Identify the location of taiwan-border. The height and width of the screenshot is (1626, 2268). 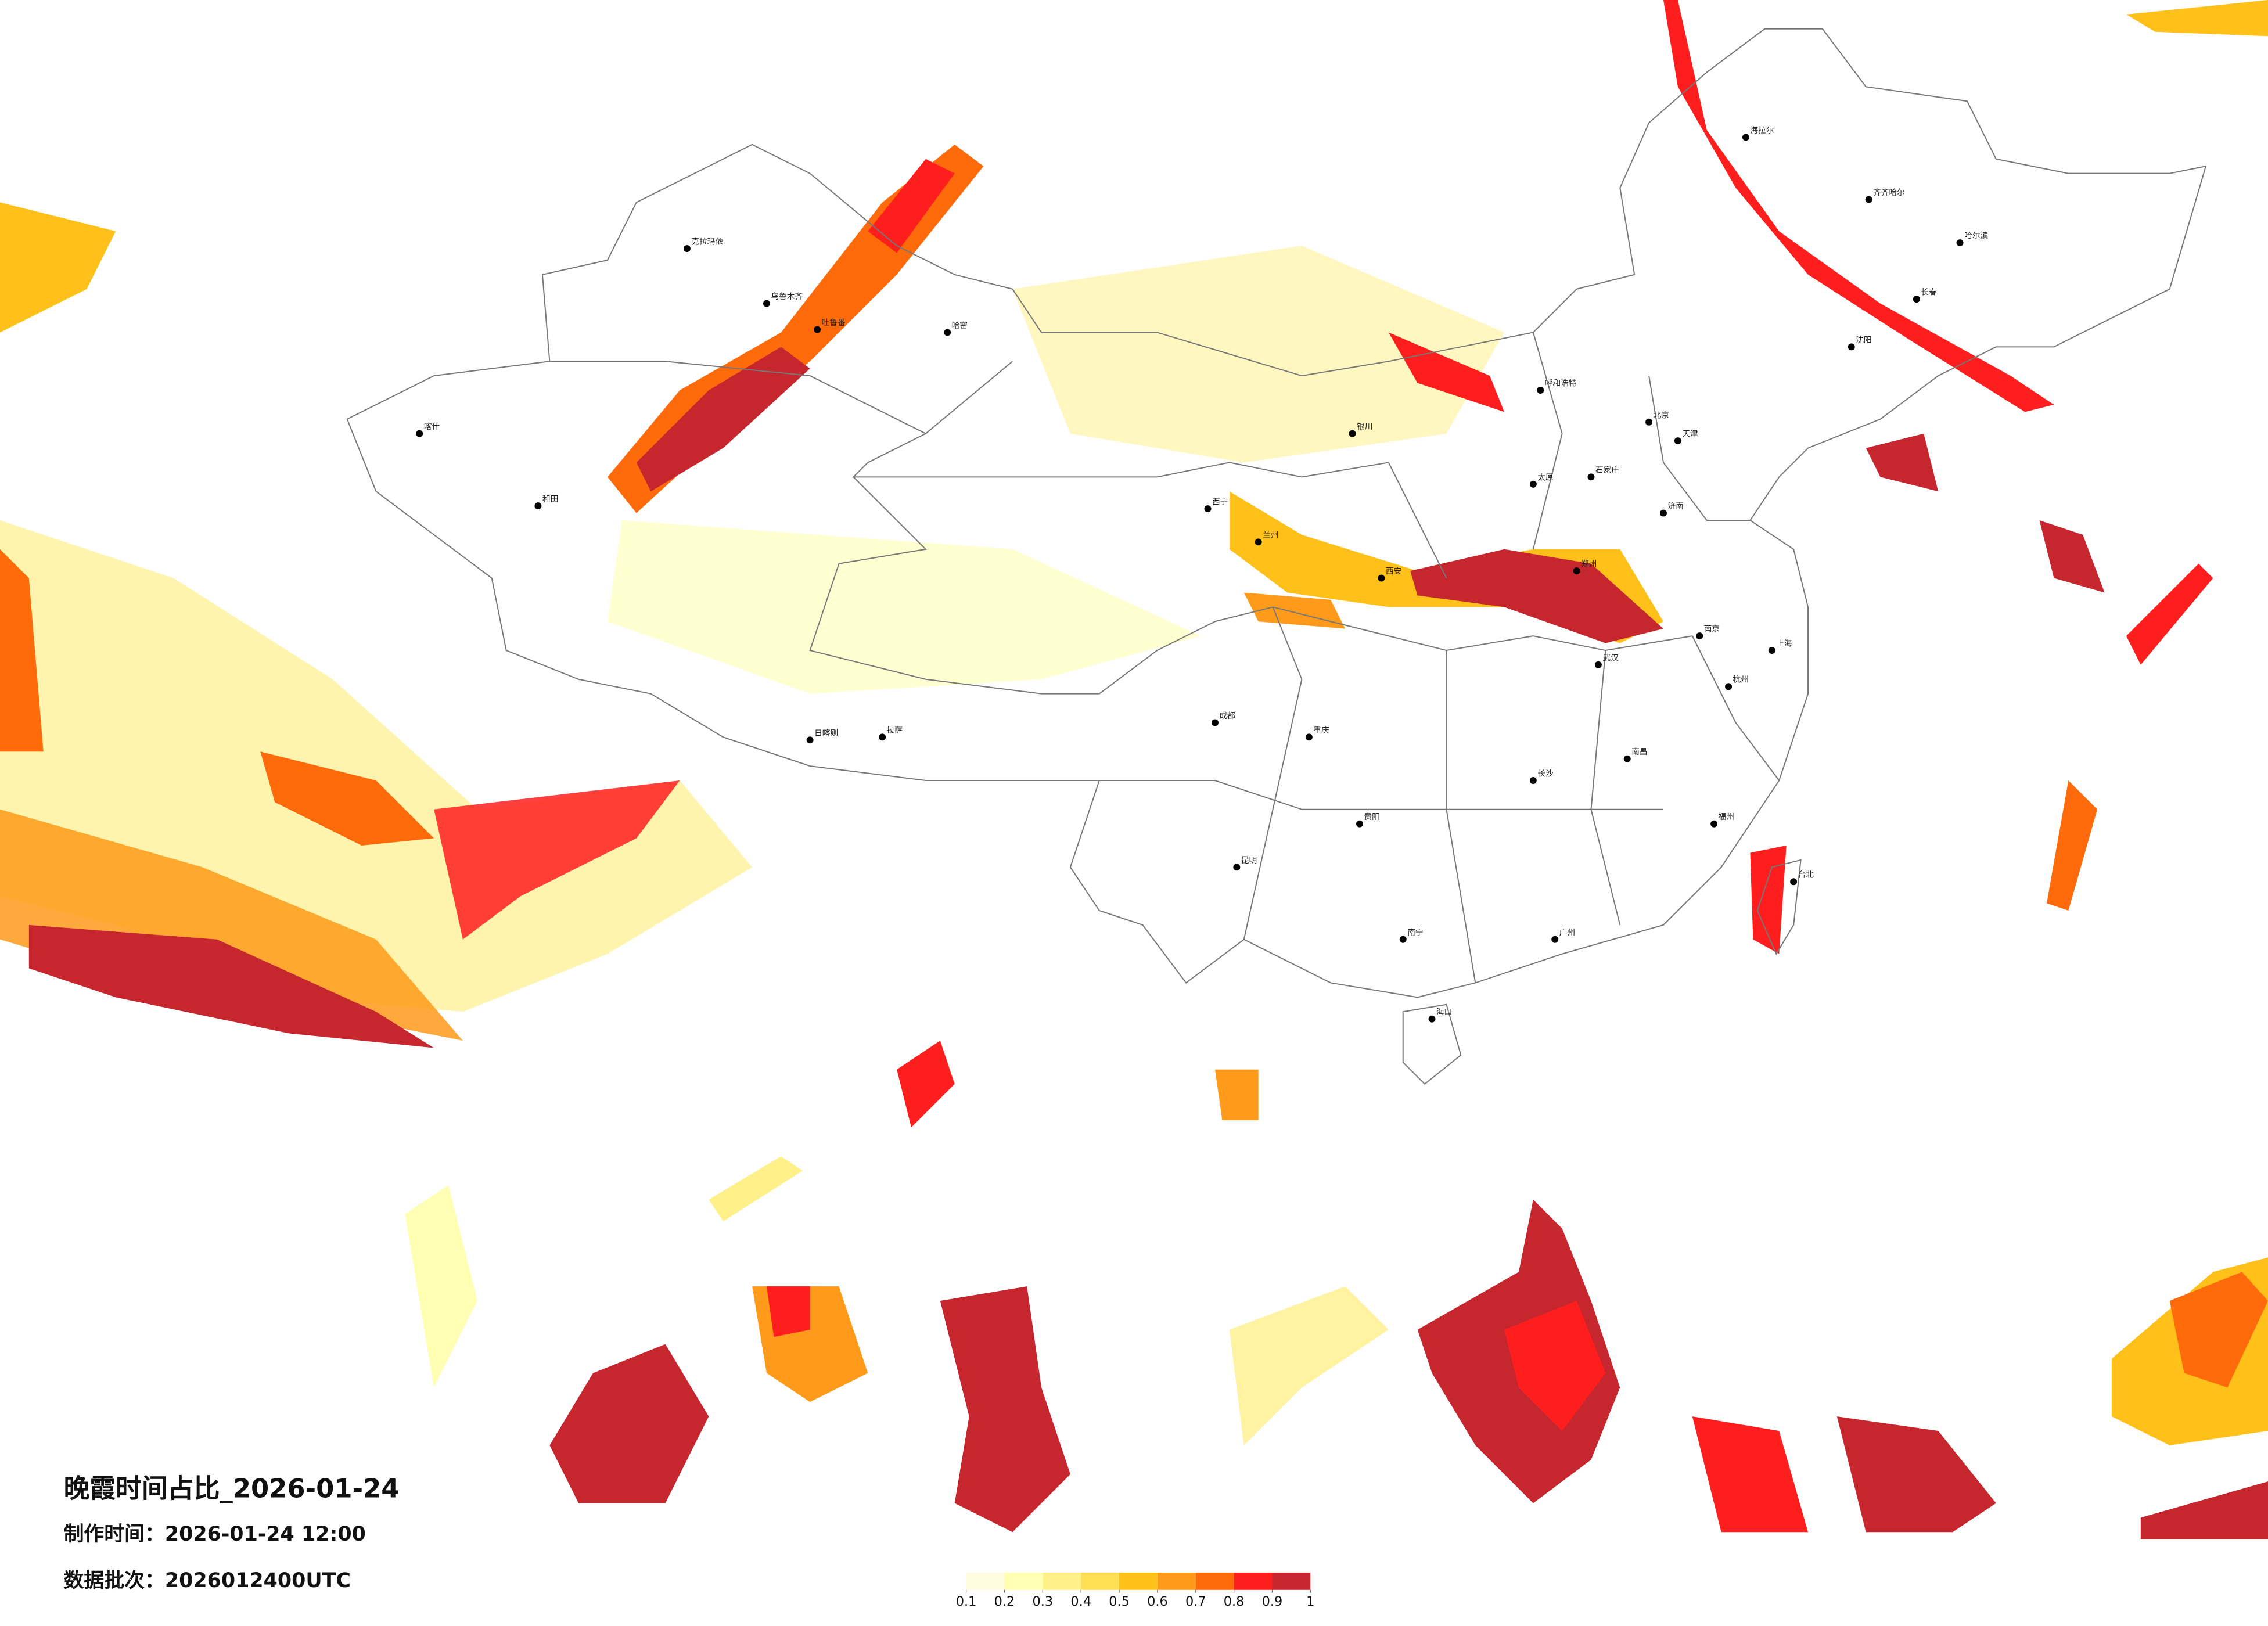
(1779, 907).